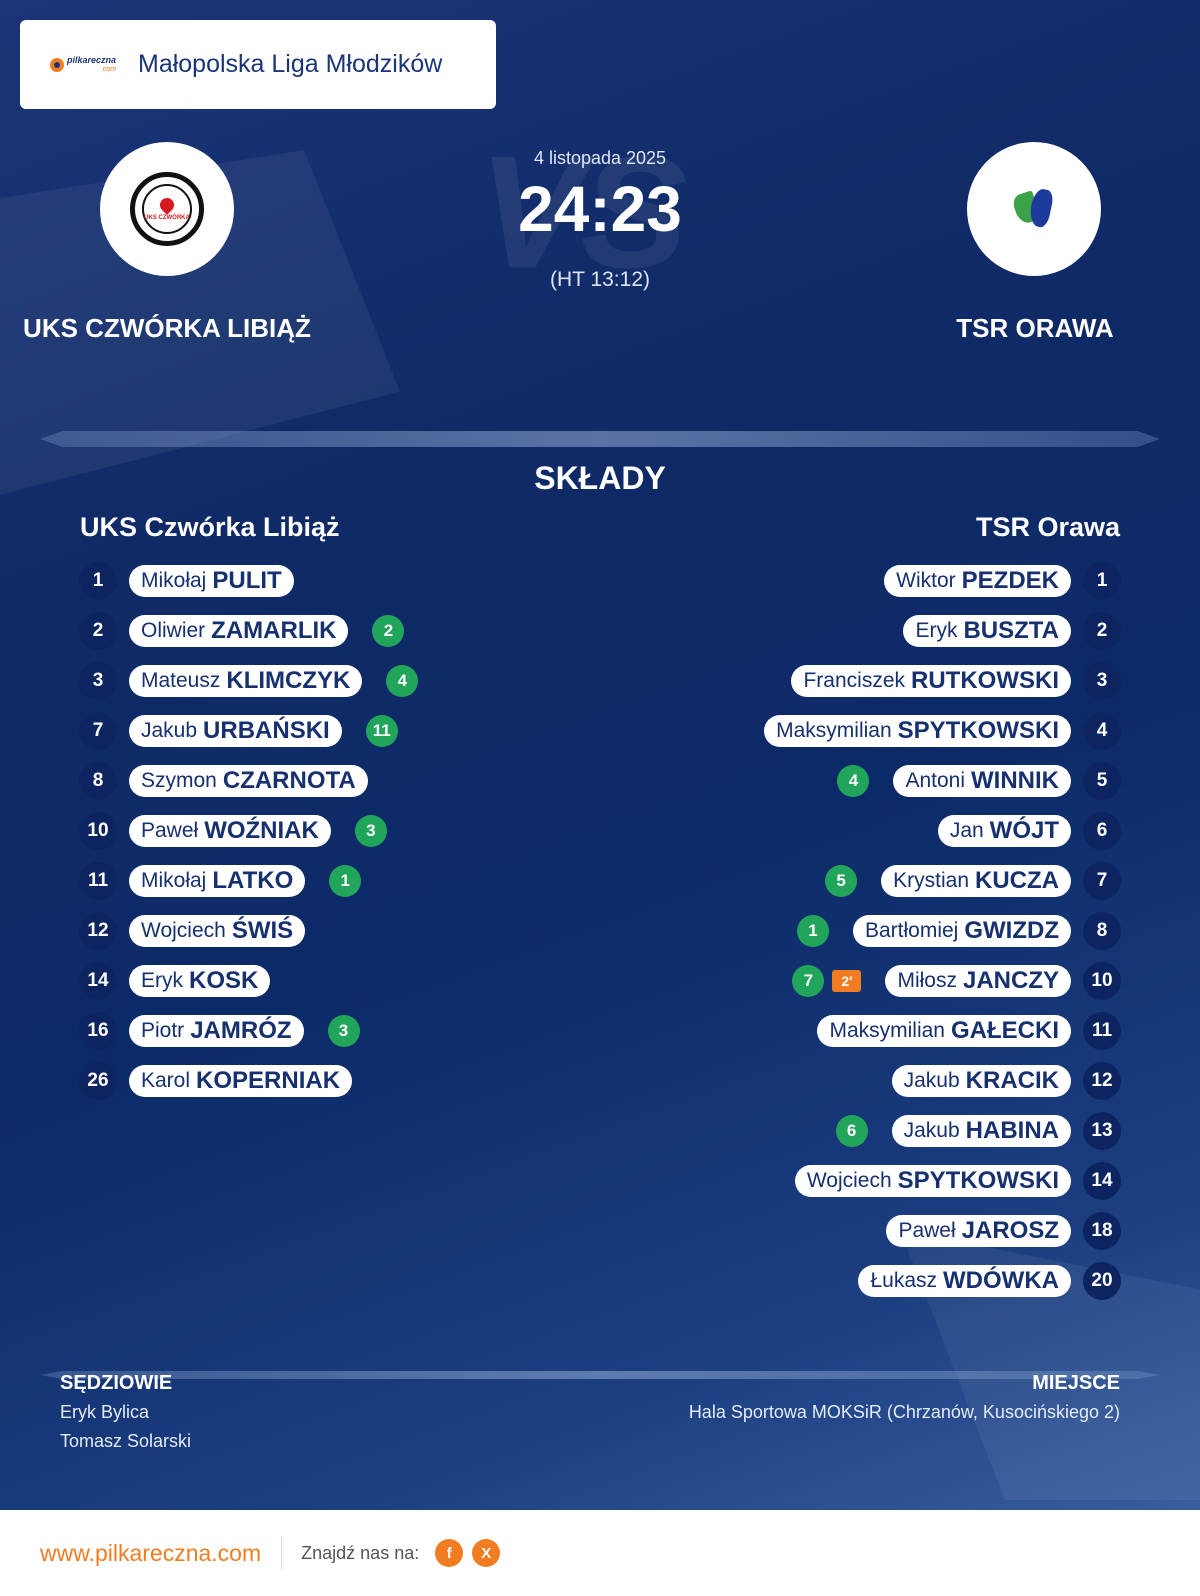  I want to click on player-row: 16 Piotr JAMRÓZ 3, so click(359, 1031).